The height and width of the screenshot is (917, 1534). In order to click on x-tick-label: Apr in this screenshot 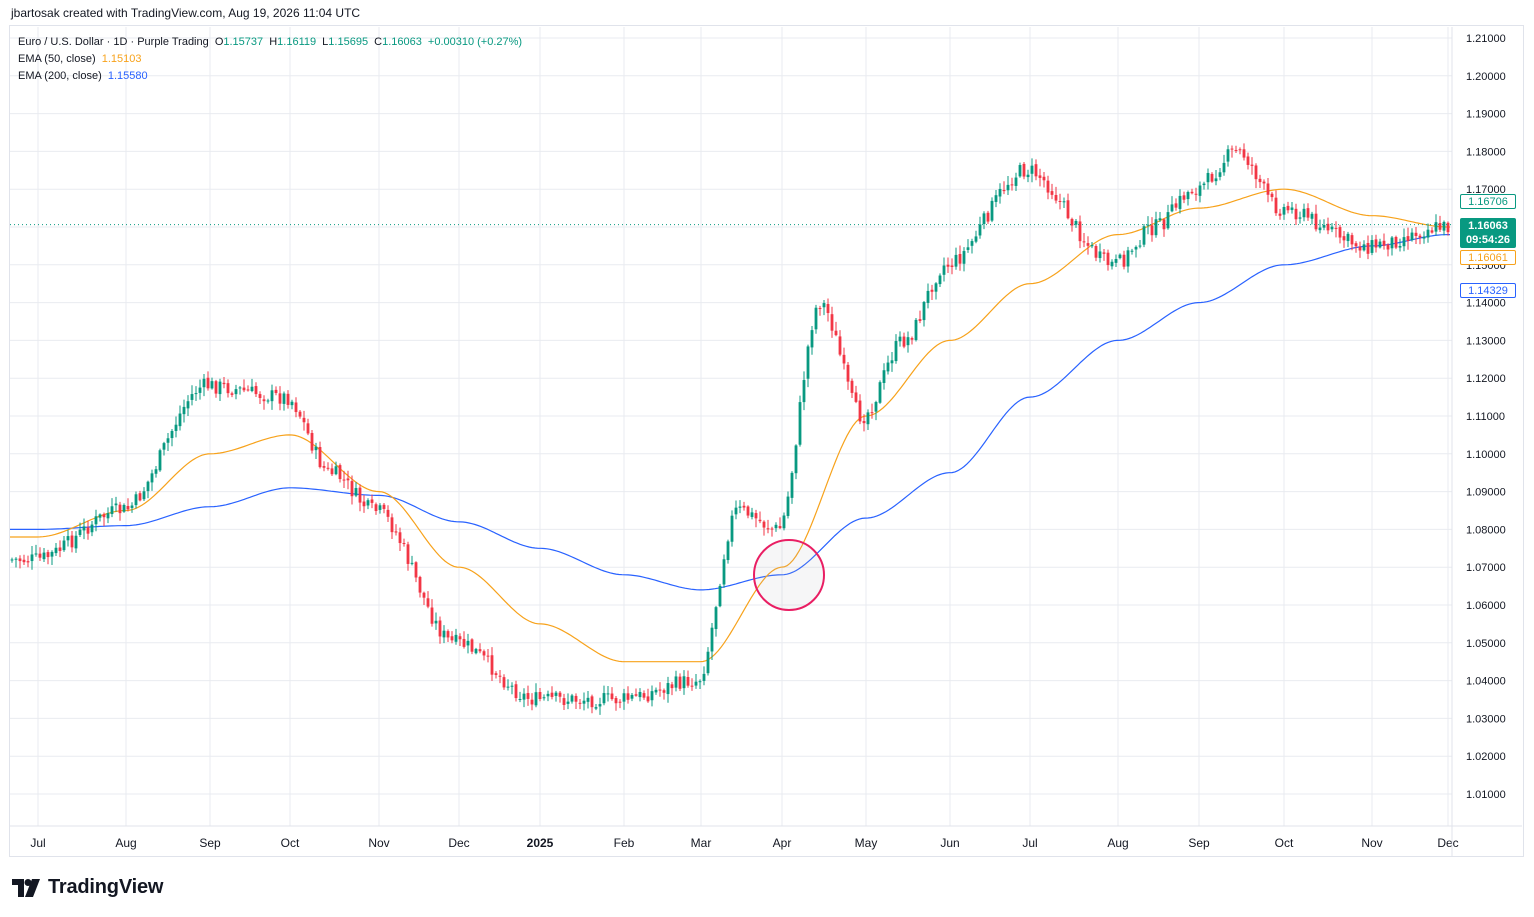, I will do `click(782, 843)`.